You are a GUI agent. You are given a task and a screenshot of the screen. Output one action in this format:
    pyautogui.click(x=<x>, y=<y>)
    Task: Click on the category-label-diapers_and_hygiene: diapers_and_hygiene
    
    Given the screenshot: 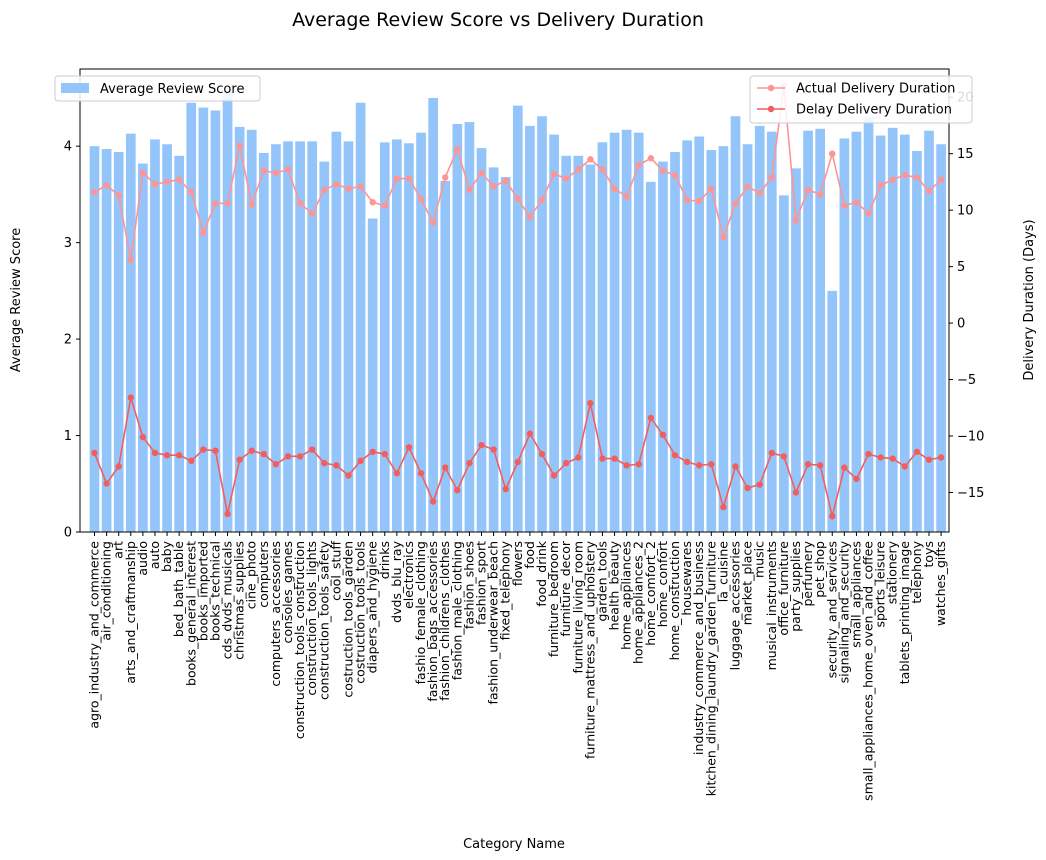 What is the action you would take?
    pyautogui.click(x=372, y=607)
    